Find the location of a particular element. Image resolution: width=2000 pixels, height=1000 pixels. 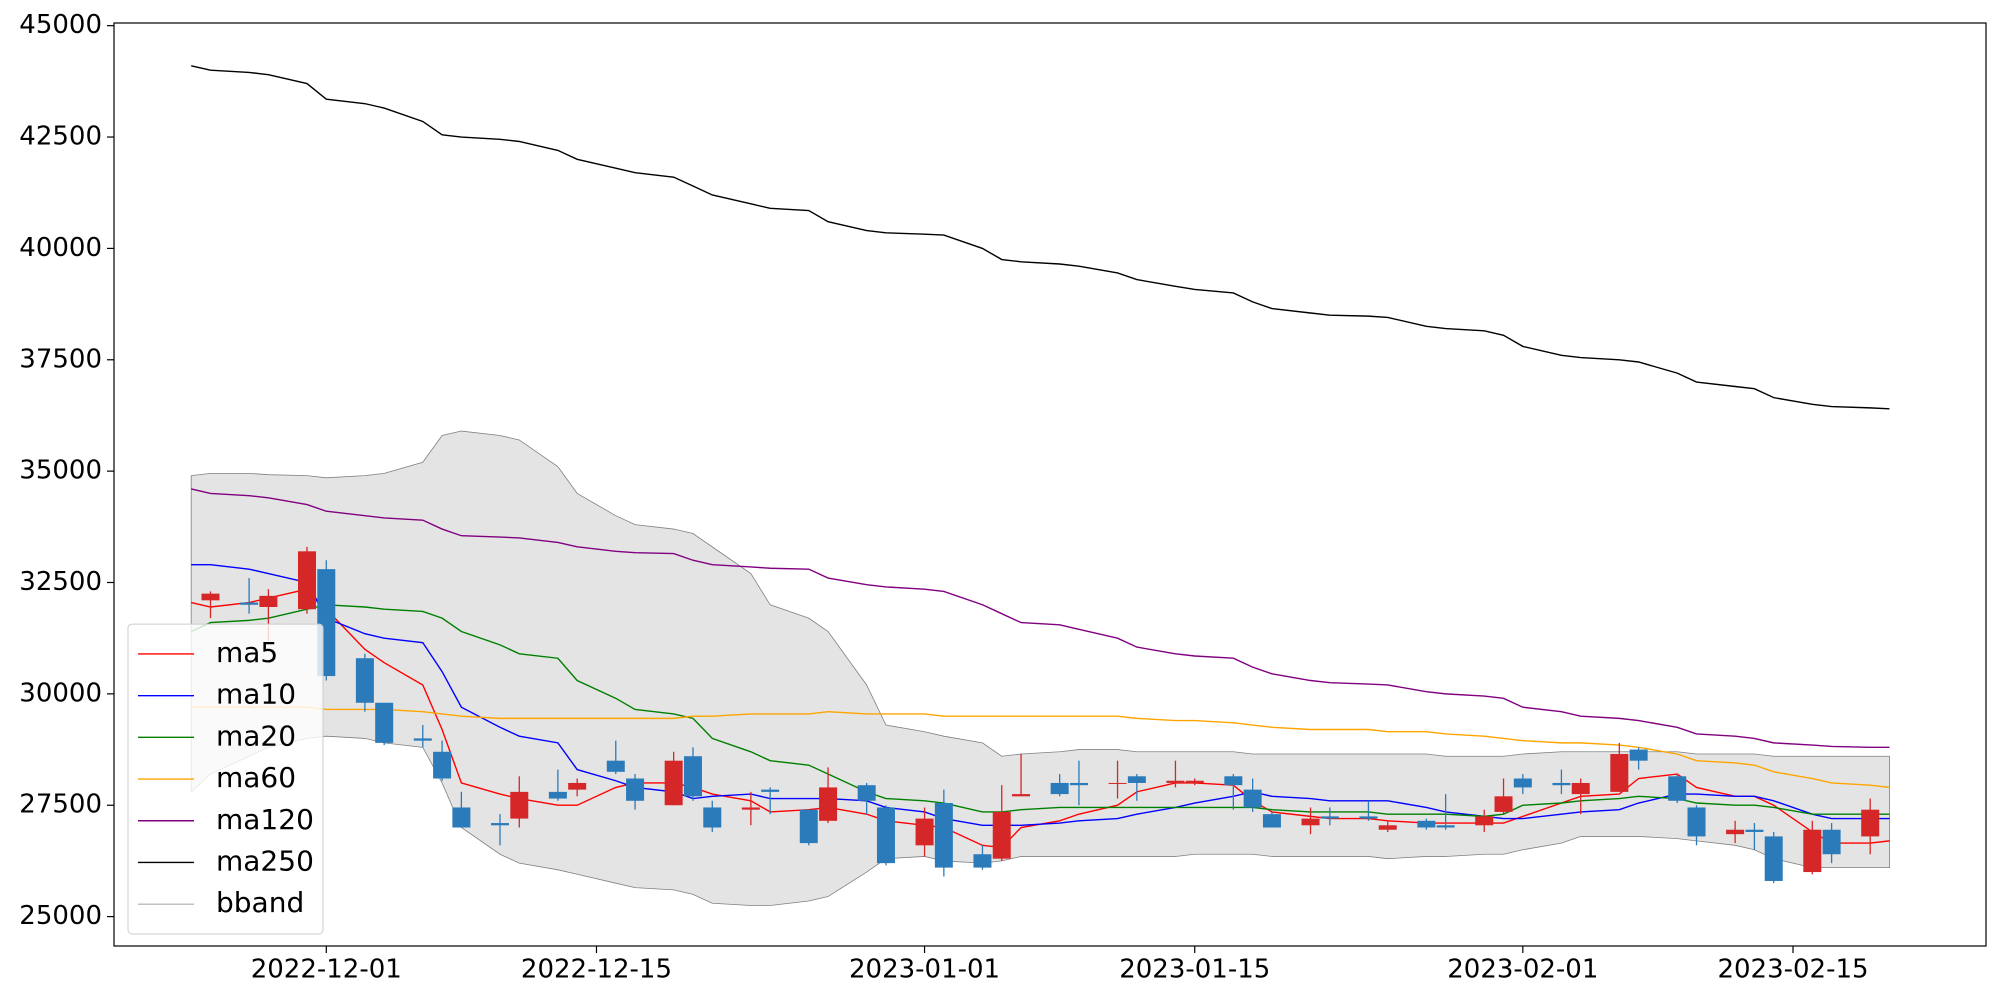

legend-label: ma10 is located at coordinates (256, 694).